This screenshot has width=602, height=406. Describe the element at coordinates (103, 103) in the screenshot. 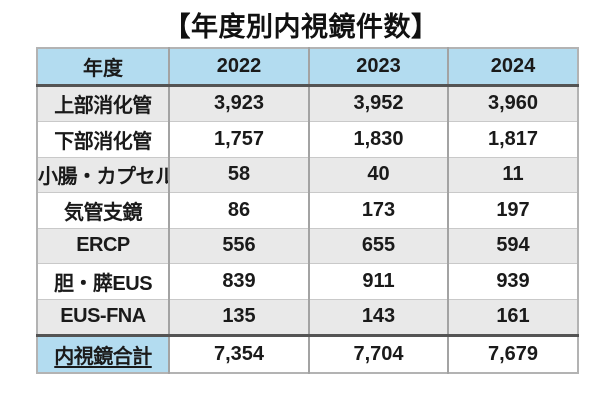

I see `row-label: 上部消化管` at that location.